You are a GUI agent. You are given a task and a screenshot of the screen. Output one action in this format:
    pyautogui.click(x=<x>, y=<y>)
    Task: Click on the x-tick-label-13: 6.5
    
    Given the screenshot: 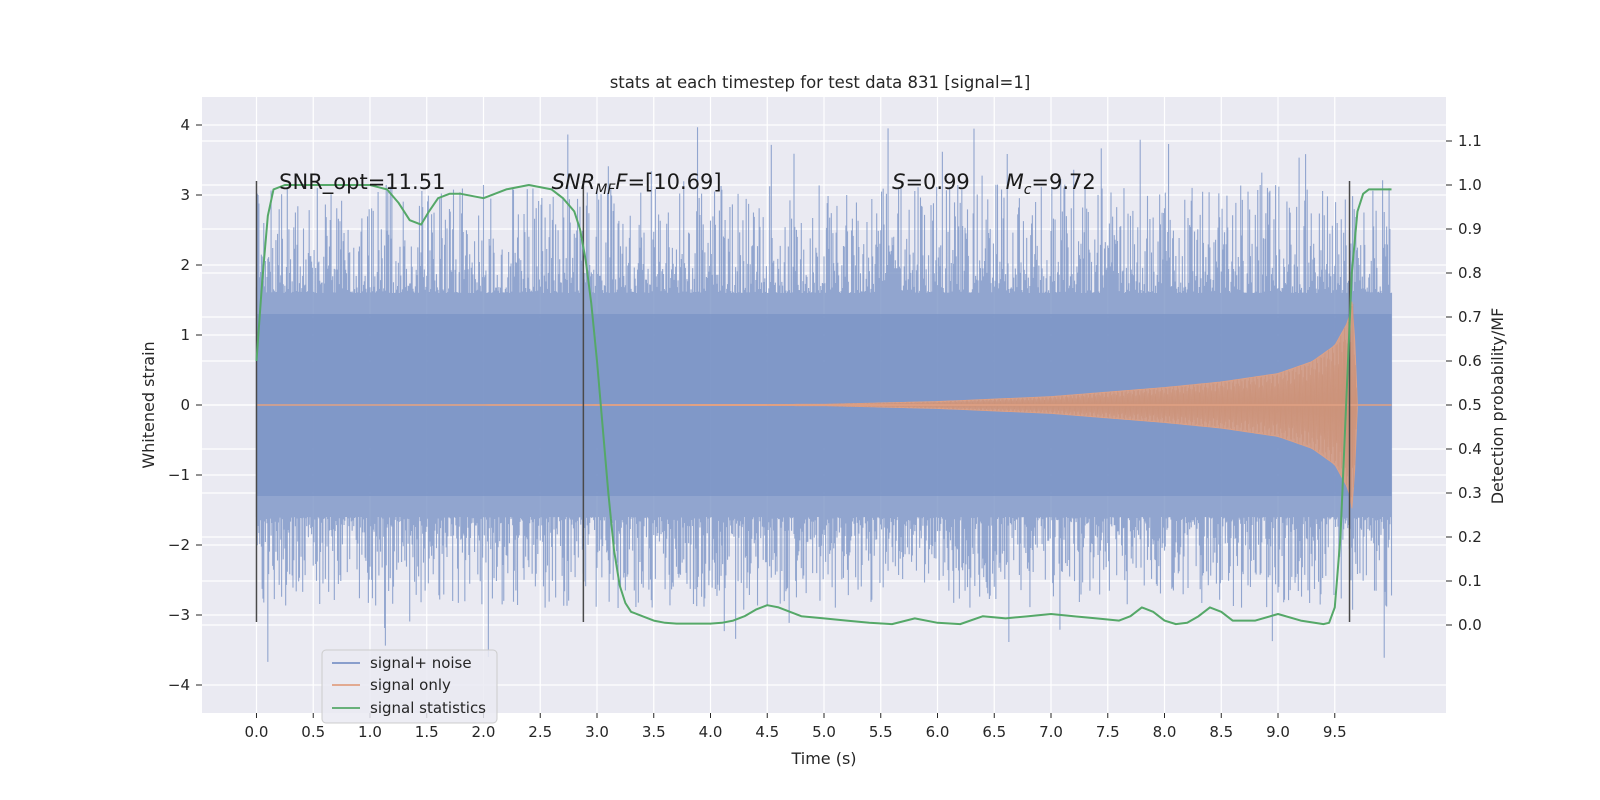 What is the action you would take?
    pyautogui.click(x=994, y=732)
    